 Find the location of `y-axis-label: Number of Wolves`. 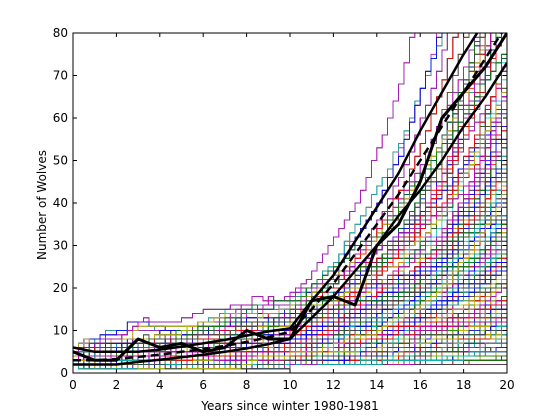

y-axis-label: Number of Wolves is located at coordinates (42, 205).